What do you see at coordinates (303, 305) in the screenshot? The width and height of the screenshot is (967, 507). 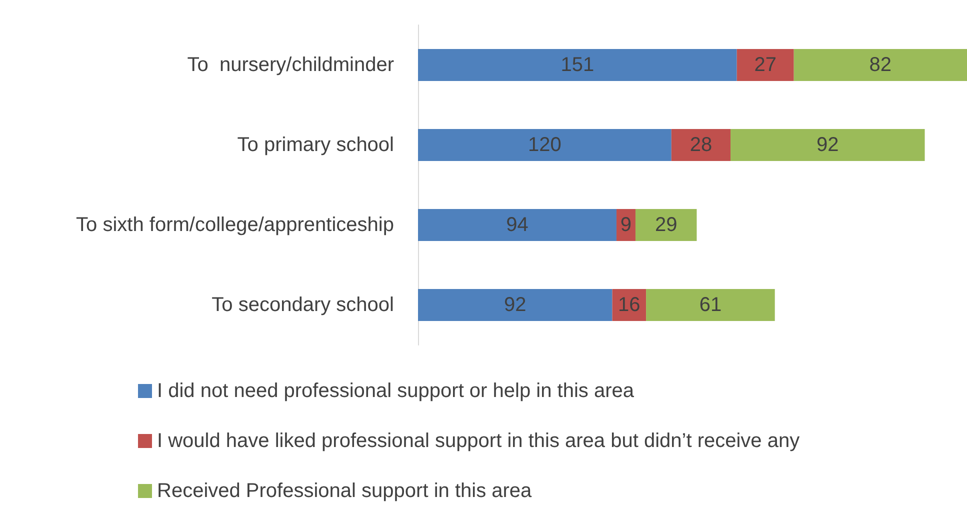 I see `y-tick-label: To secondary school` at bounding box center [303, 305].